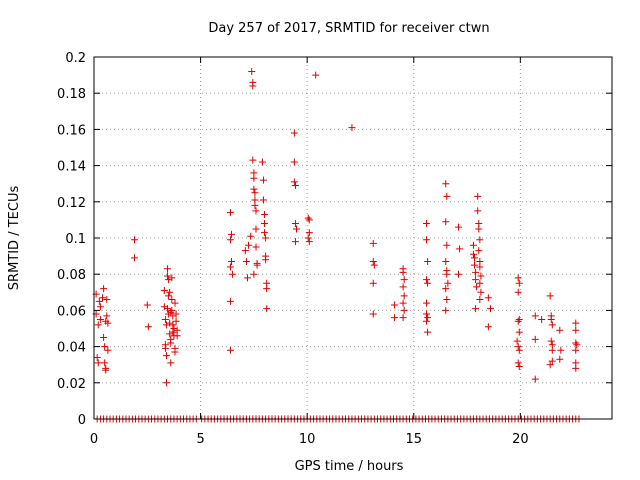  Describe the element at coordinates (413, 439) in the screenshot. I see `x-tick-label: 15` at that location.